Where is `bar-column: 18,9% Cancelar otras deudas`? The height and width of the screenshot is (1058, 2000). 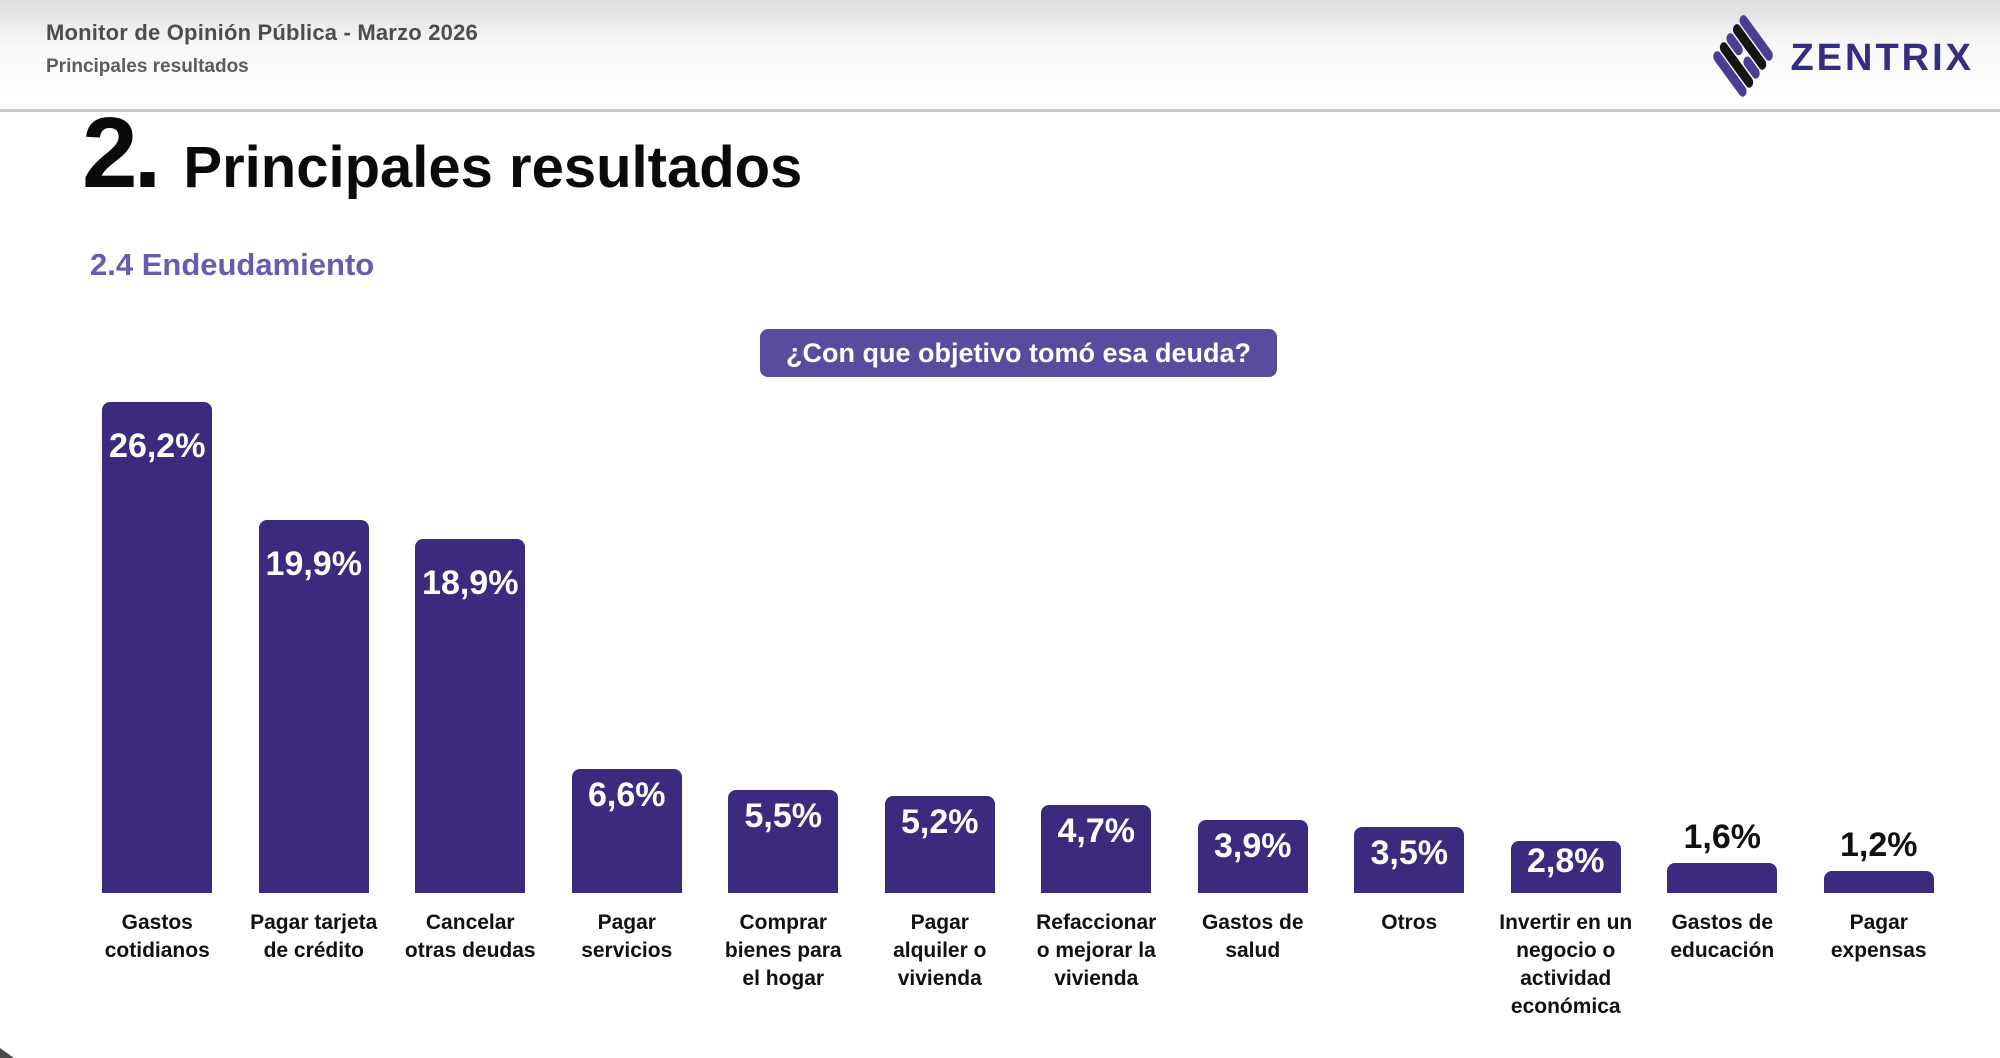
bar-column: 18,9% Cancelar otras deudas is located at coordinates (470, 711).